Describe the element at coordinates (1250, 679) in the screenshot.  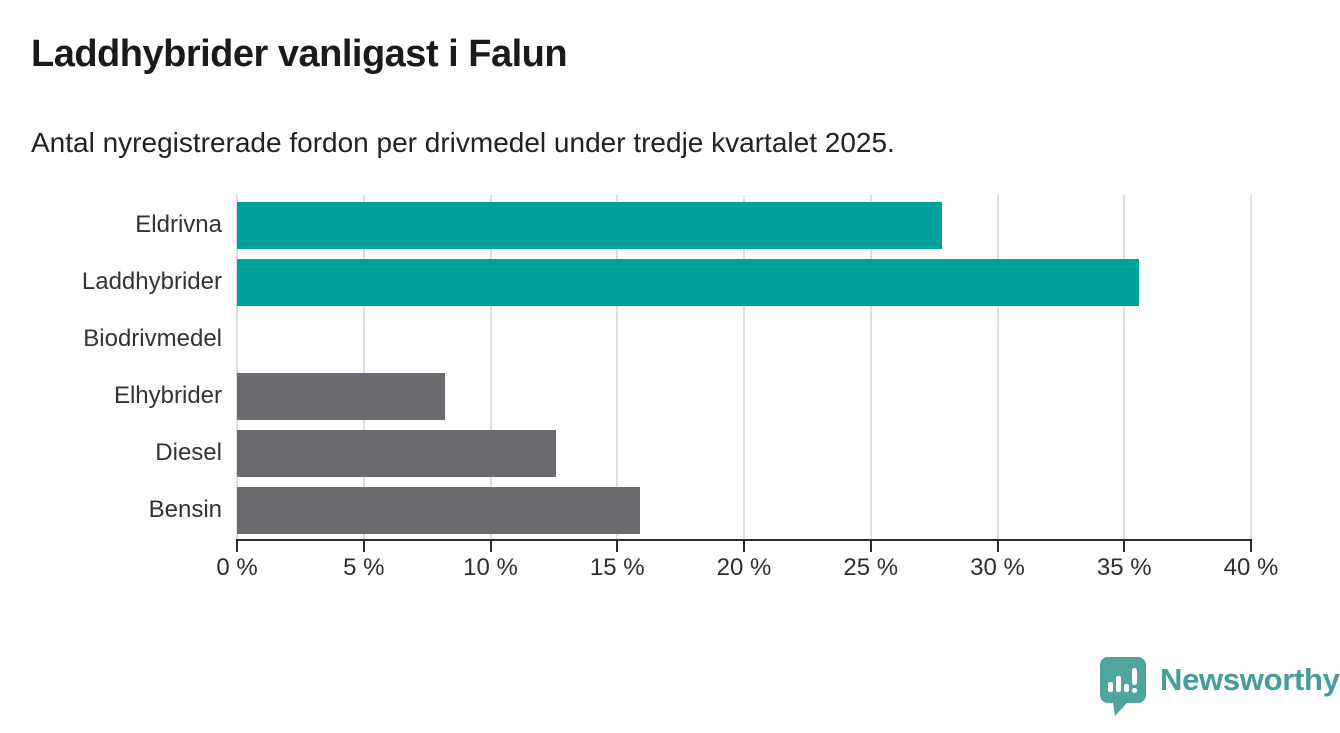
I see `newsworthy-brand-text: Newsworthy` at that location.